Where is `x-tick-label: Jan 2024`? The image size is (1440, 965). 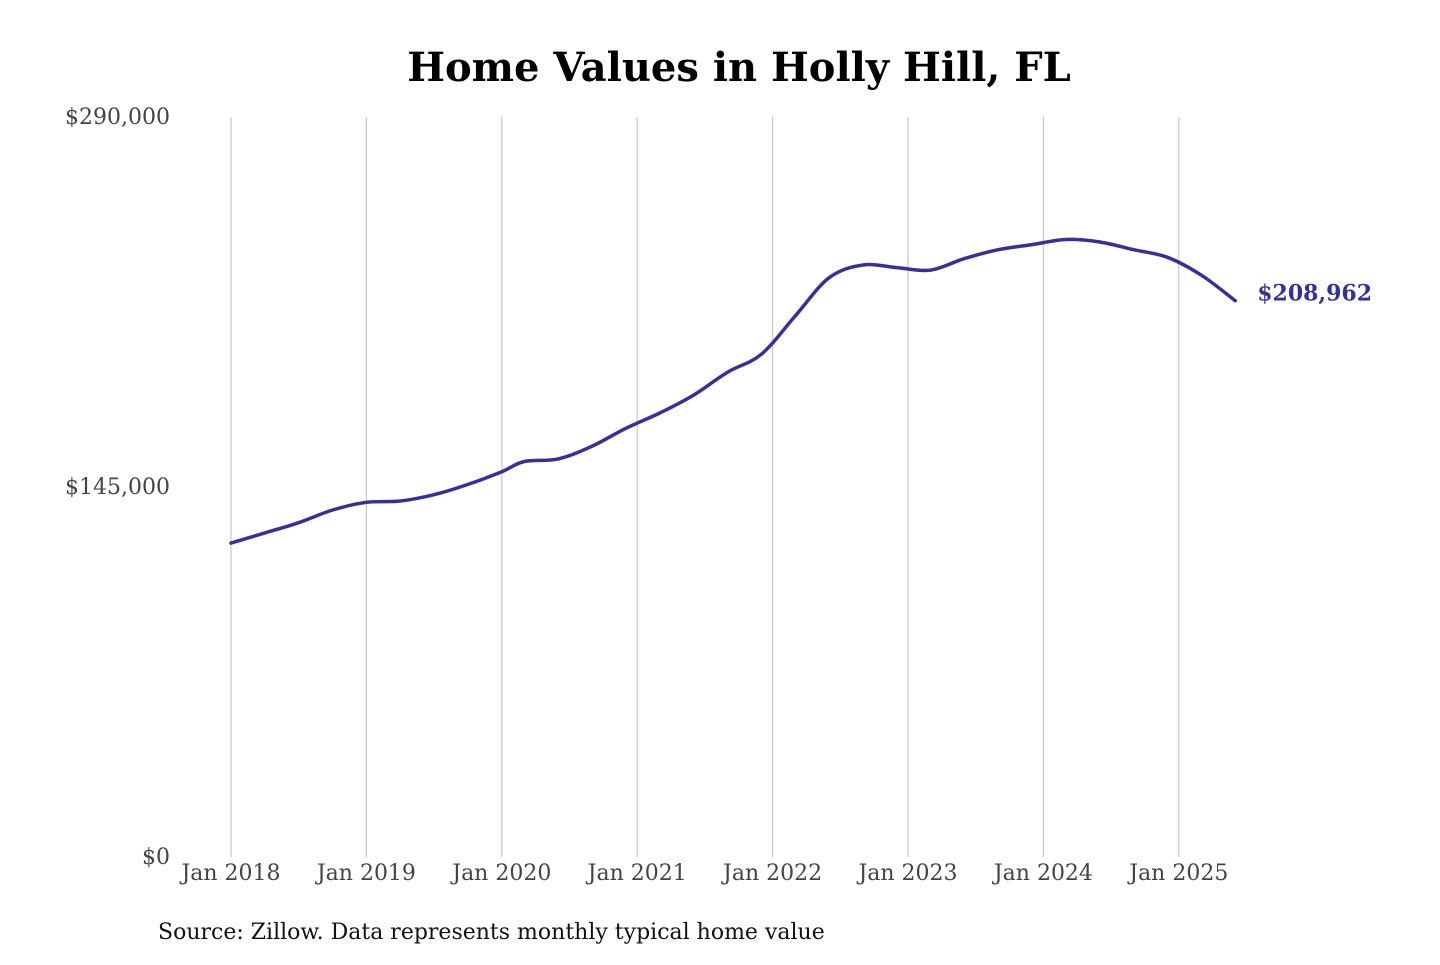 x-tick-label: Jan 2024 is located at coordinates (1042, 873).